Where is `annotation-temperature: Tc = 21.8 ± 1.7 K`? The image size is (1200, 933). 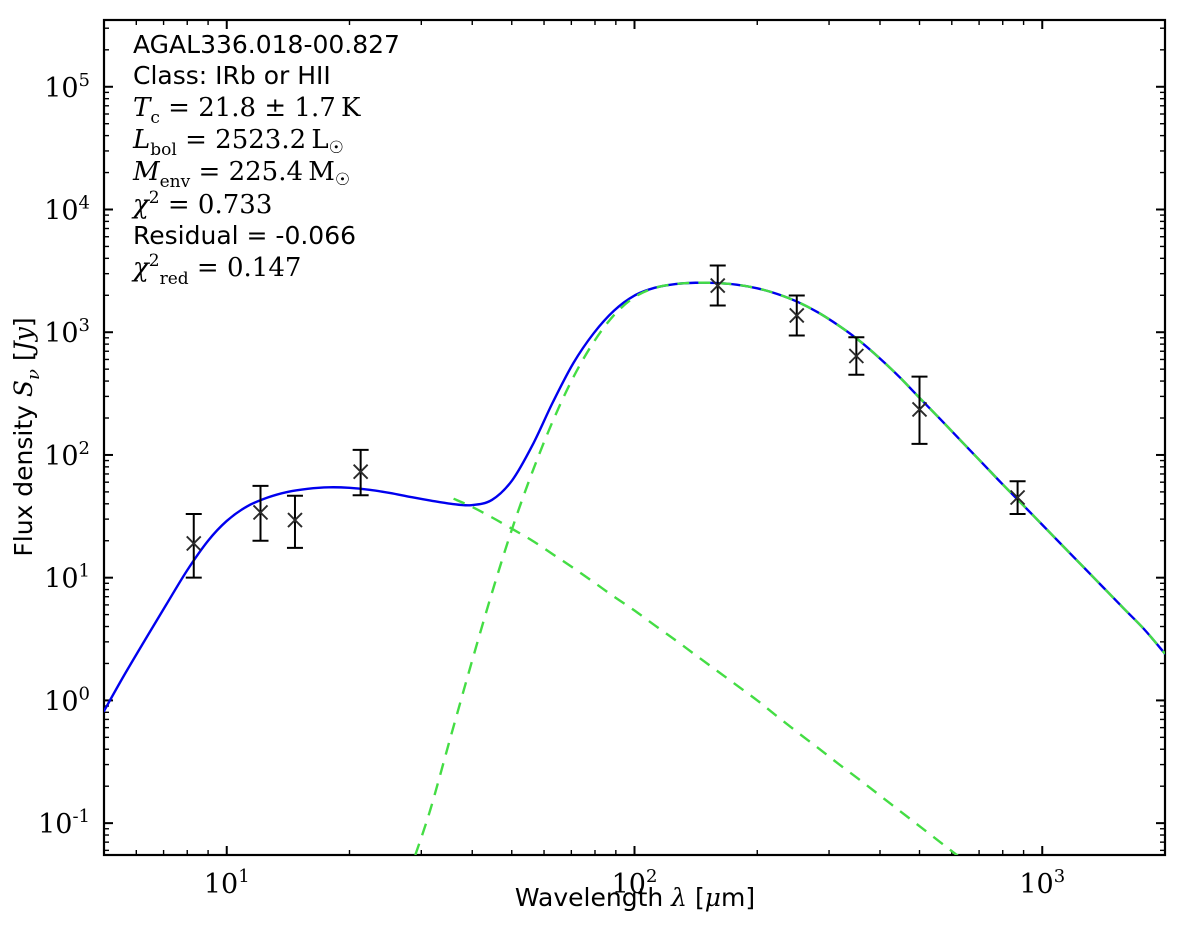
annotation-temperature: Tc = 21.8 ± 1.7 K is located at coordinates (247, 110).